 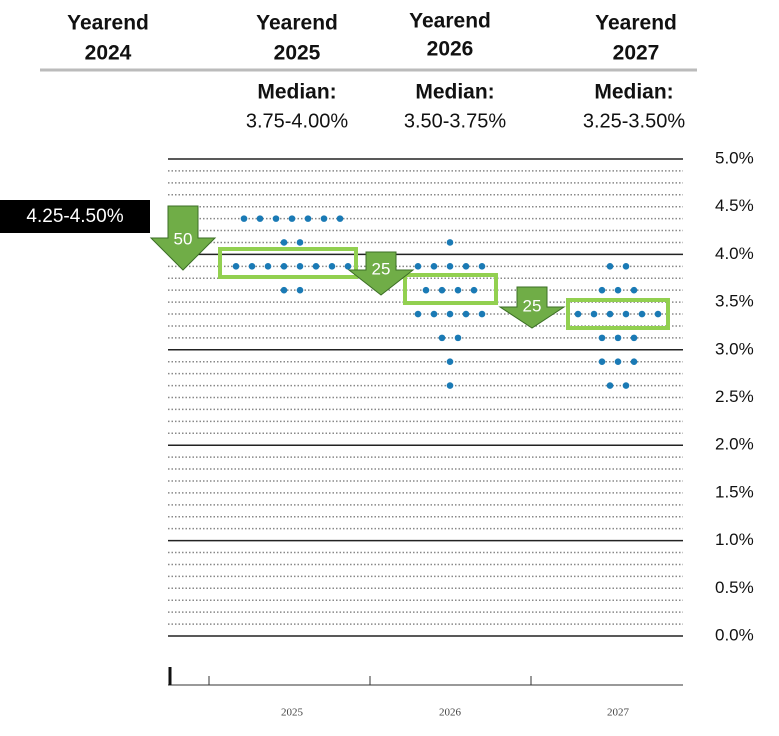 What do you see at coordinates (618, 713) in the screenshot?
I see `x-tick-label: 2027` at bounding box center [618, 713].